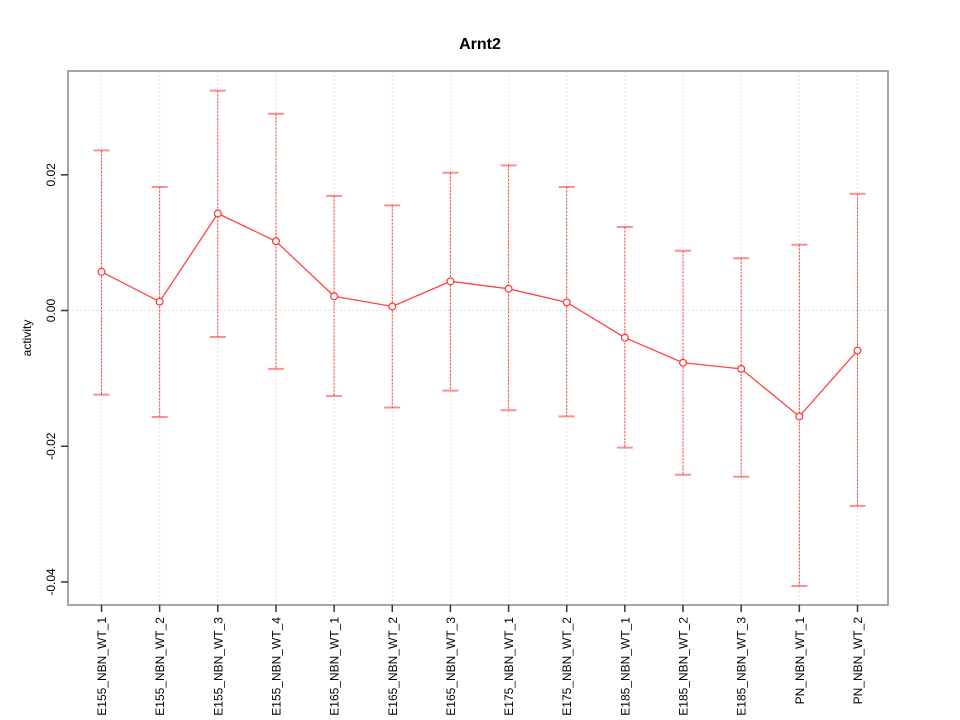 The width and height of the screenshot is (960, 720). Describe the element at coordinates (858, 661) in the screenshot. I see `x-tick-label: PN_NBN_WT_2` at that location.